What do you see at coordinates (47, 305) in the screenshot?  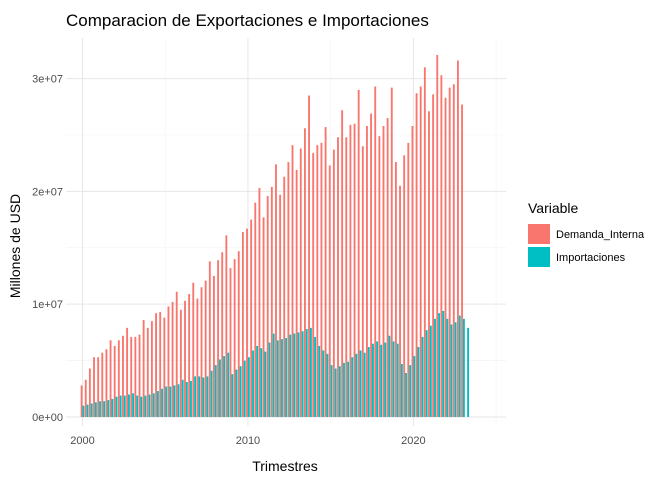 I see `y-tick-label: 1e+07` at bounding box center [47, 305].